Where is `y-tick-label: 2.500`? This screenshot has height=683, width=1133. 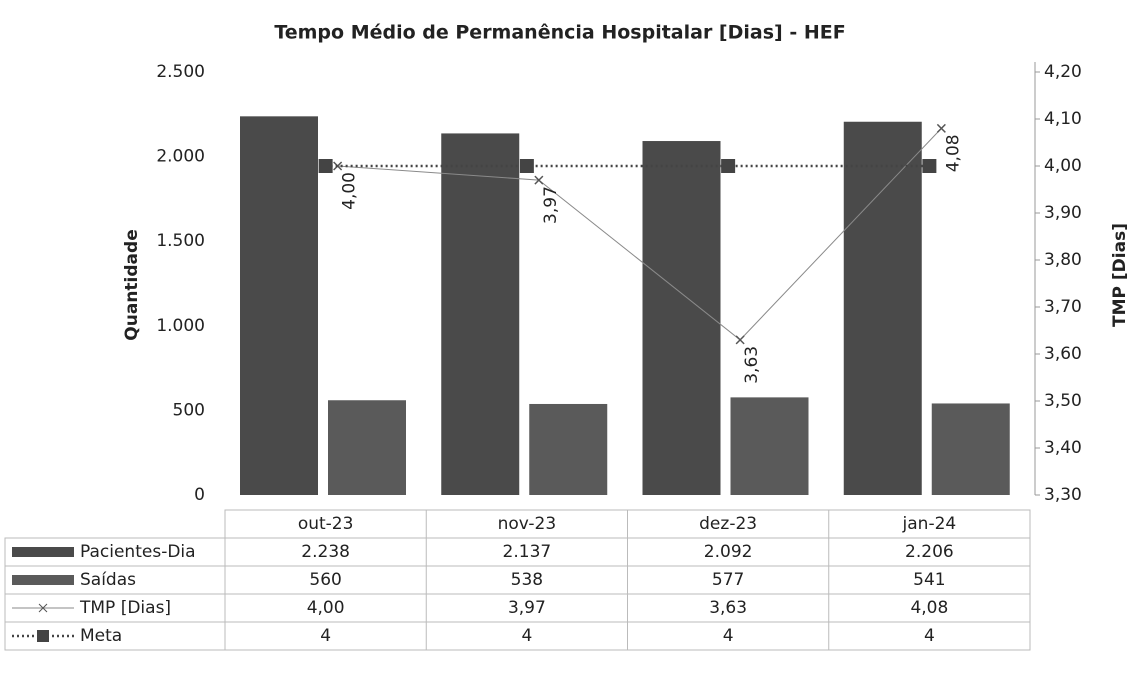 y-tick-label: 2.500 is located at coordinates (180, 72).